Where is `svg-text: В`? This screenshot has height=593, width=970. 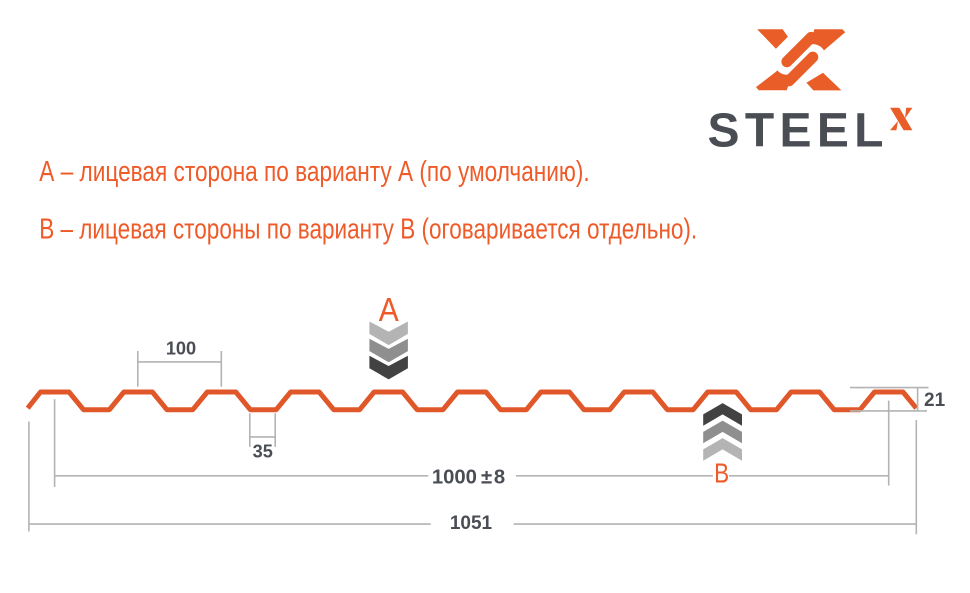
svg-text: В is located at coordinates (721, 473).